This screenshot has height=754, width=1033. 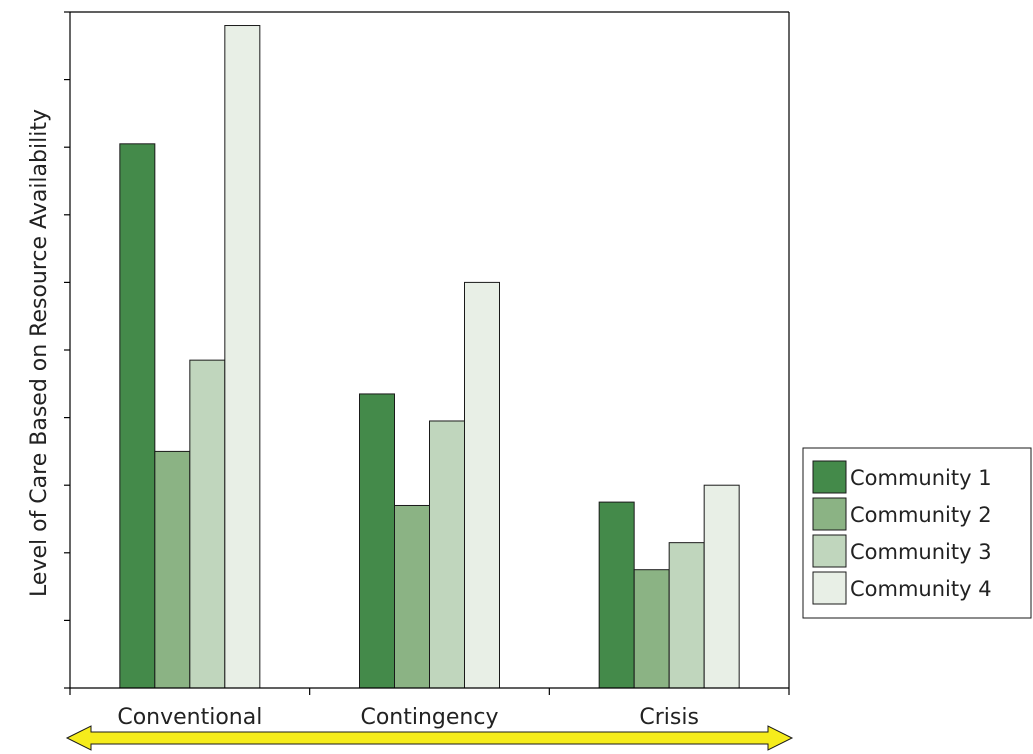 What do you see at coordinates (429, 717) in the screenshot?
I see `x-tick-label: Contingency` at bounding box center [429, 717].